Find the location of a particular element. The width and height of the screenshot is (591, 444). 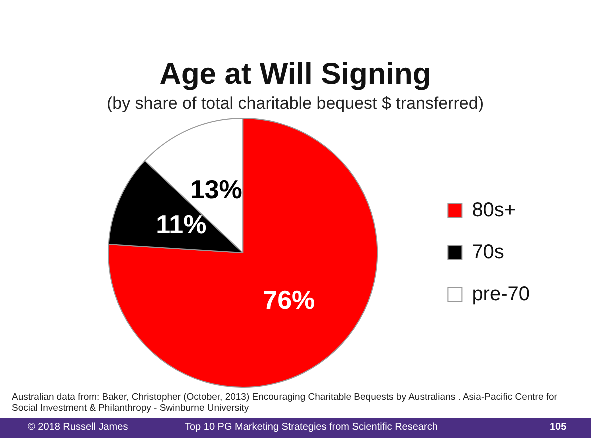

legend-label: 80s+ is located at coordinates (494, 211).